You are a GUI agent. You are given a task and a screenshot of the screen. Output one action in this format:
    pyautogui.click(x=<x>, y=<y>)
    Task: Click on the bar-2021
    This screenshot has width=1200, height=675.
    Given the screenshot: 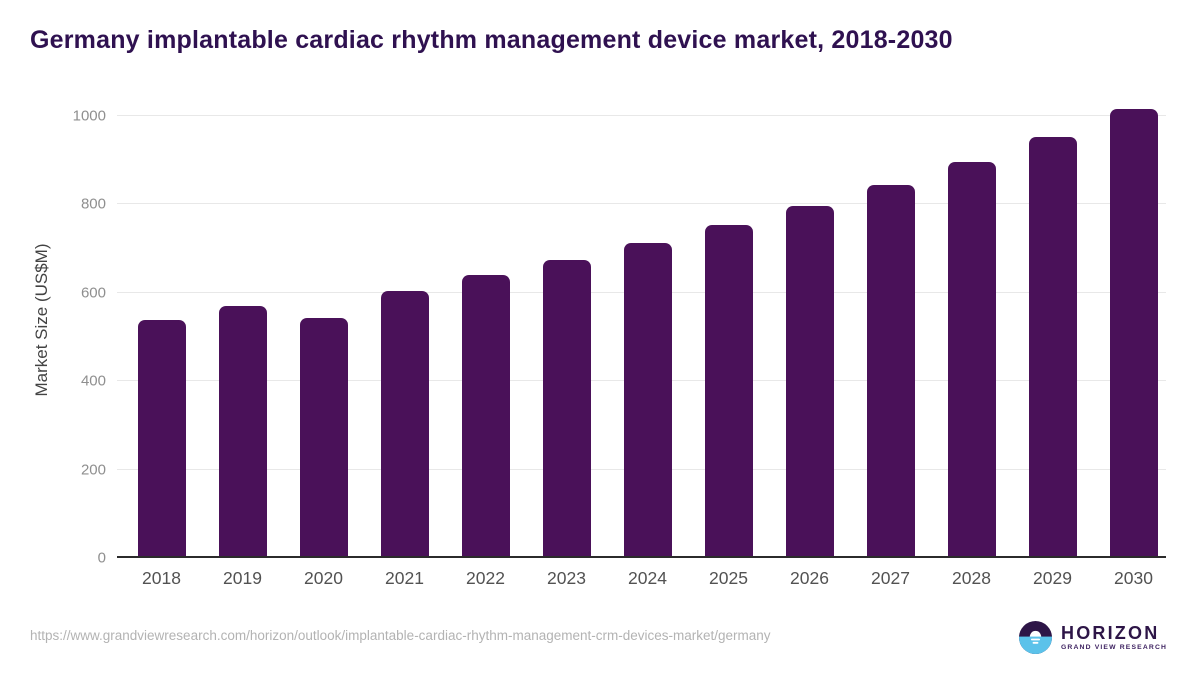 What is the action you would take?
    pyautogui.click(x=404, y=423)
    